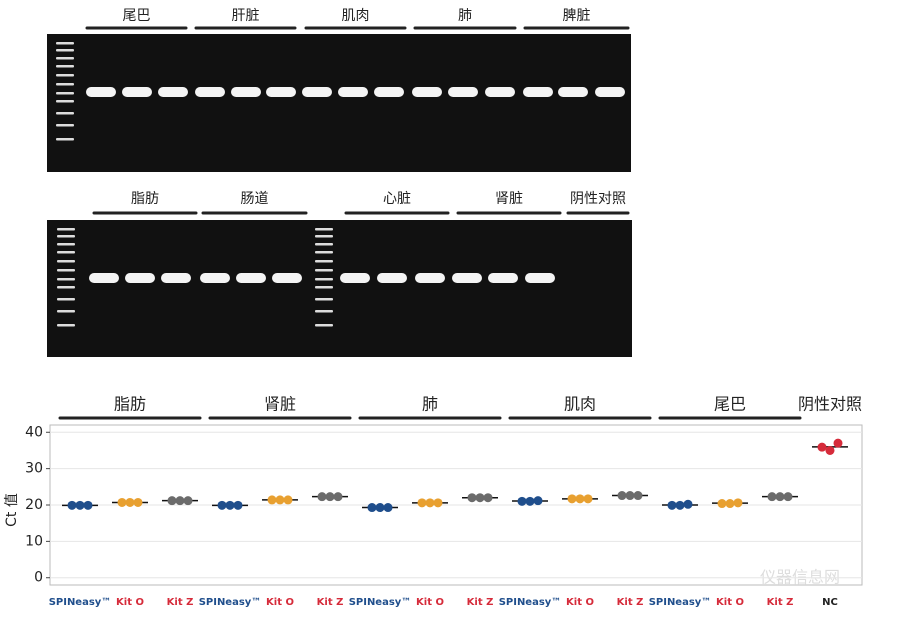 This screenshot has height=619, width=902. What do you see at coordinates (430, 404) in the screenshot?
I see `group-label: 肺` at bounding box center [430, 404].